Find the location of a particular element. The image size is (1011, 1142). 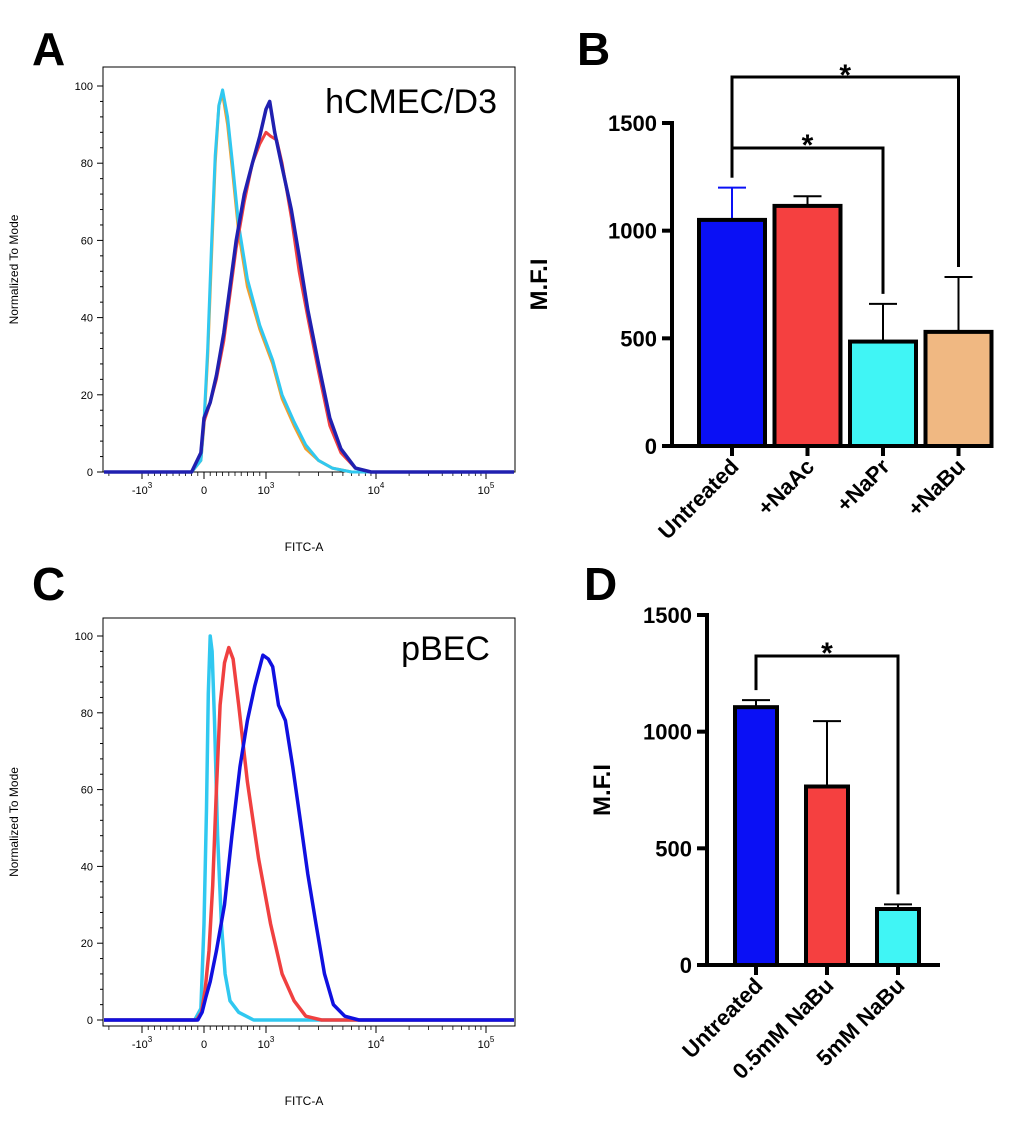

category-label-b: +NaAc is located at coordinates (786, 487).